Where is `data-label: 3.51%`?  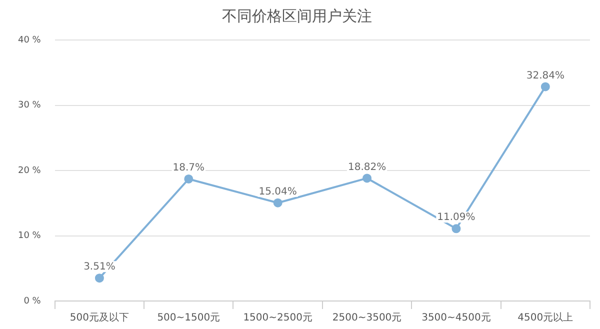
data-label: 3.51% is located at coordinates (100, 267).